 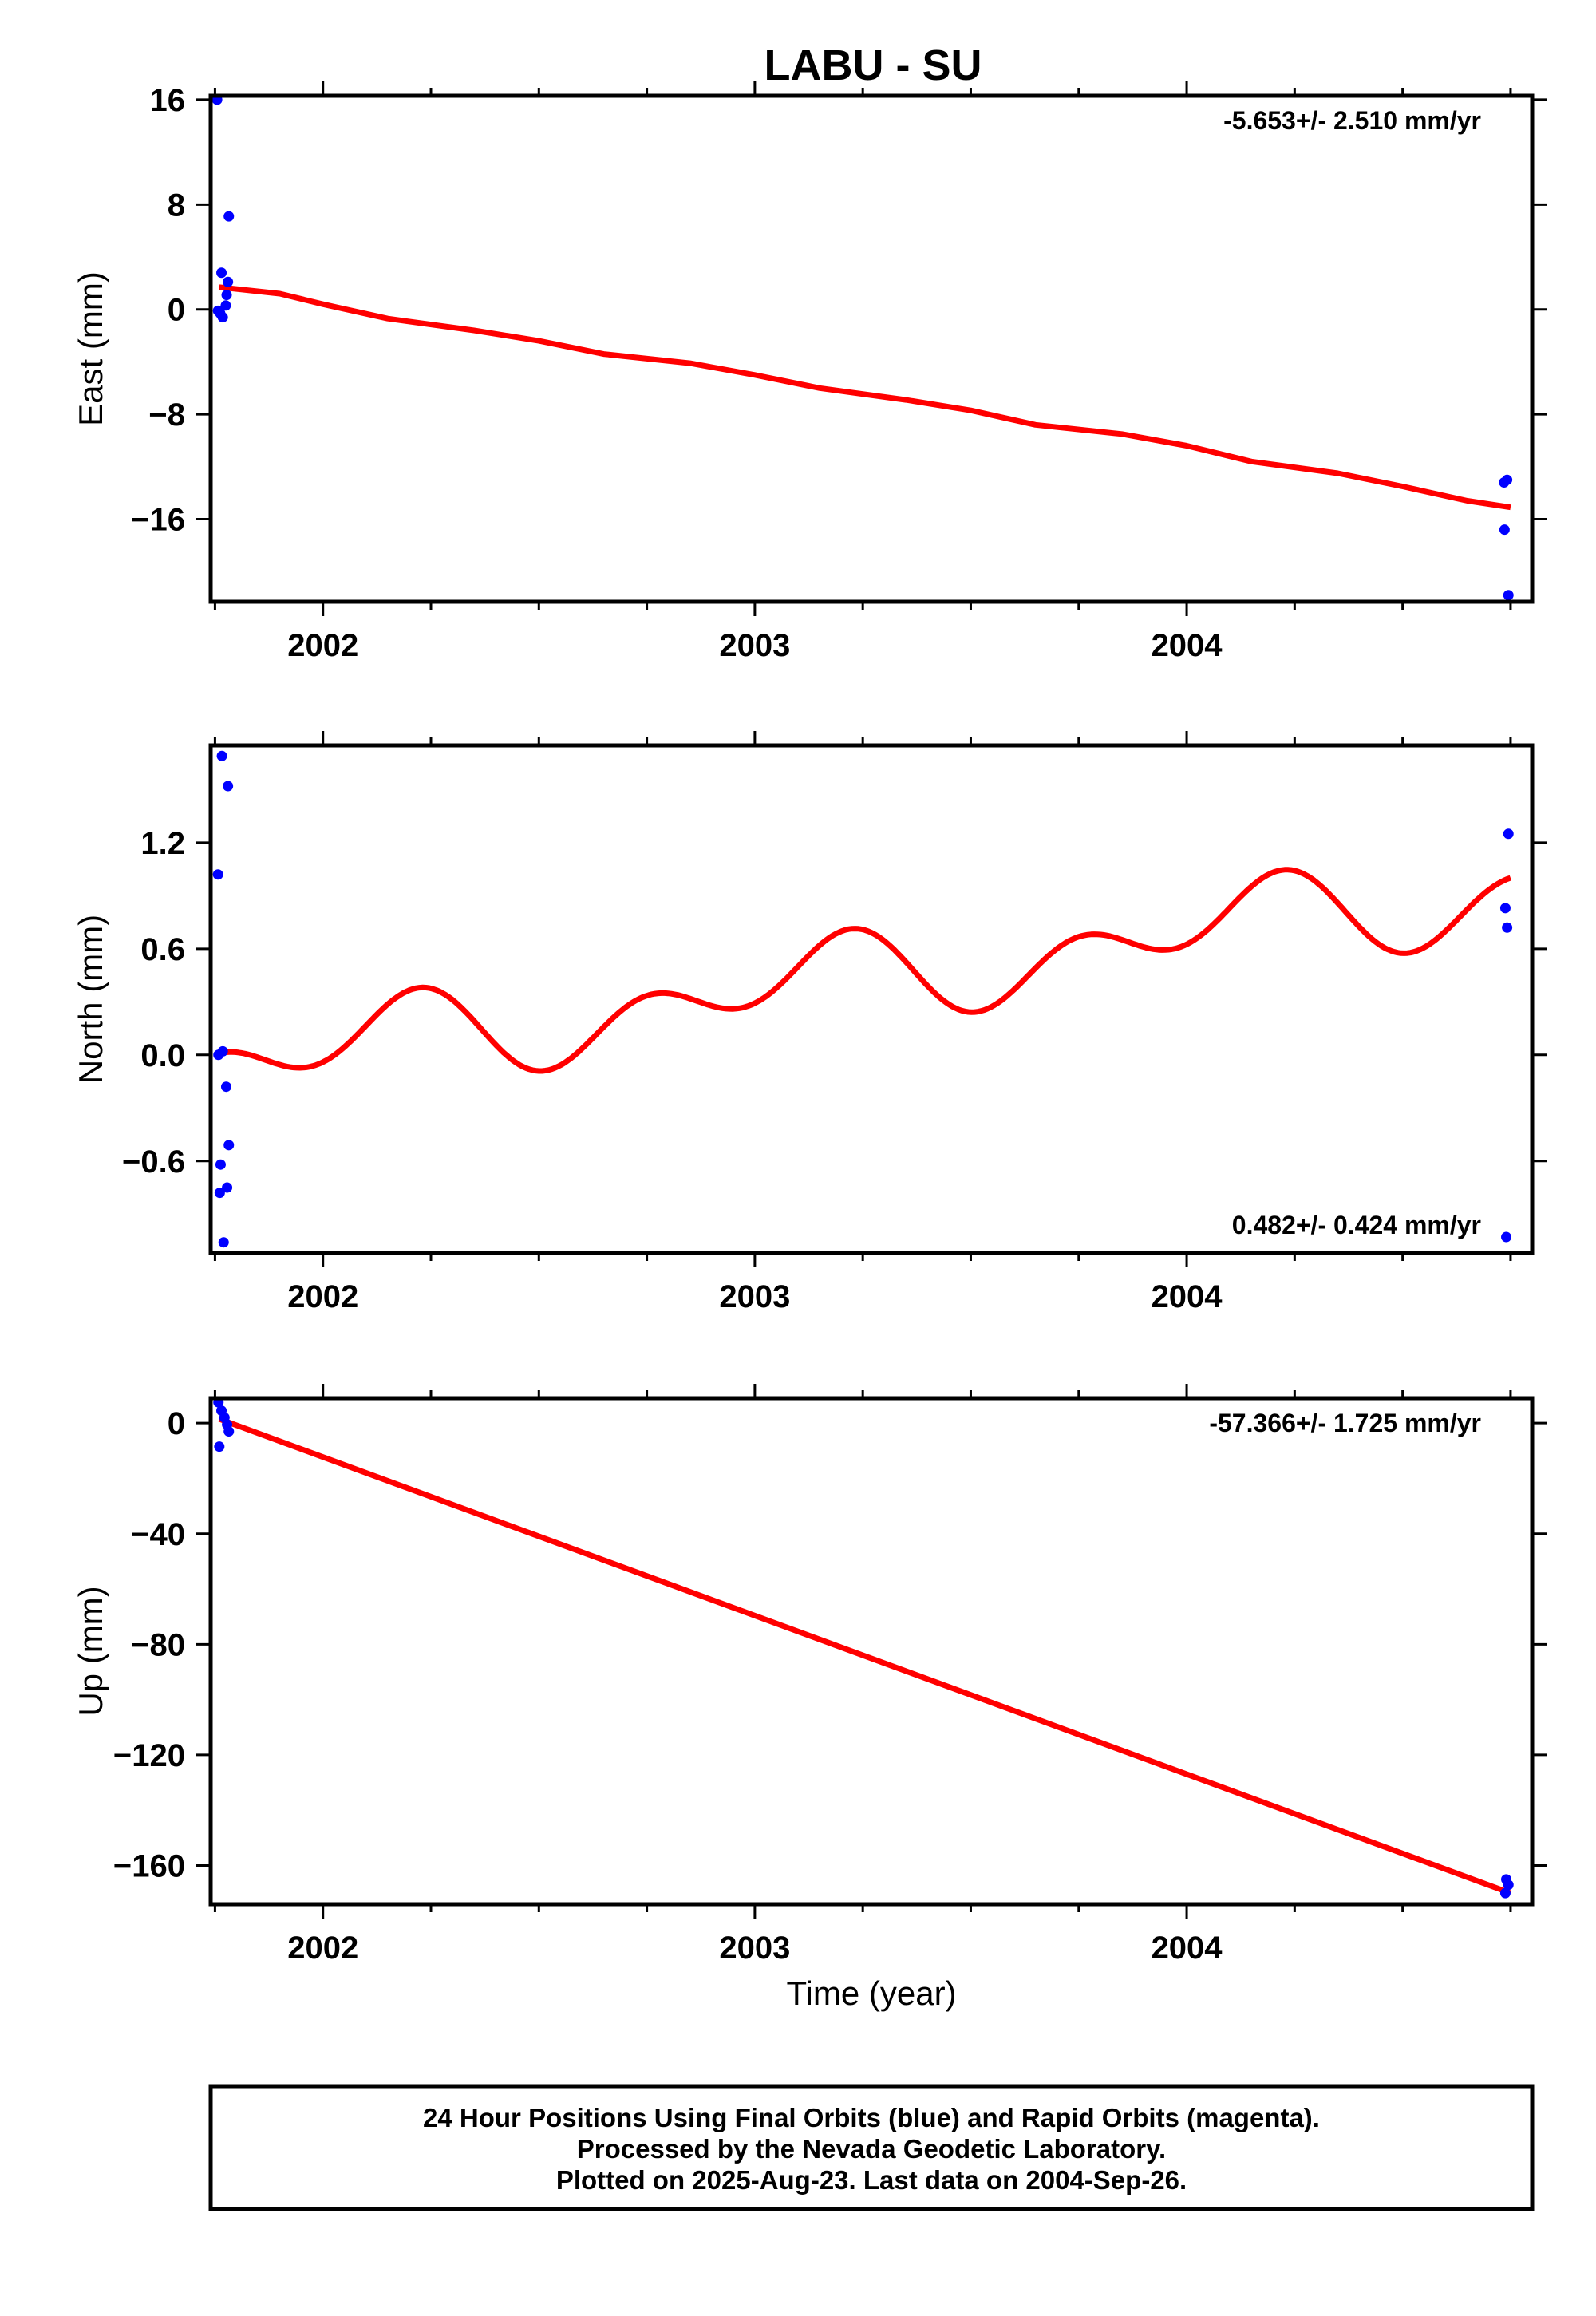 I want to click on y-tick-label: −16, so click(x=158, y=520).